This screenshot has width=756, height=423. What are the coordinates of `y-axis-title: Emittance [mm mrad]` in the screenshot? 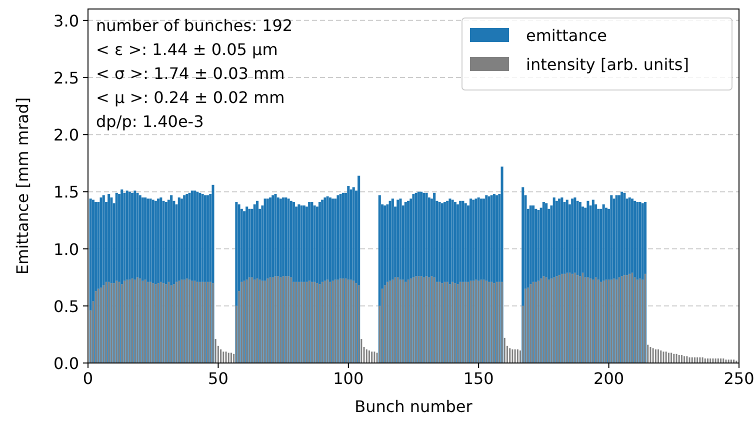 It's located at (22, 186).